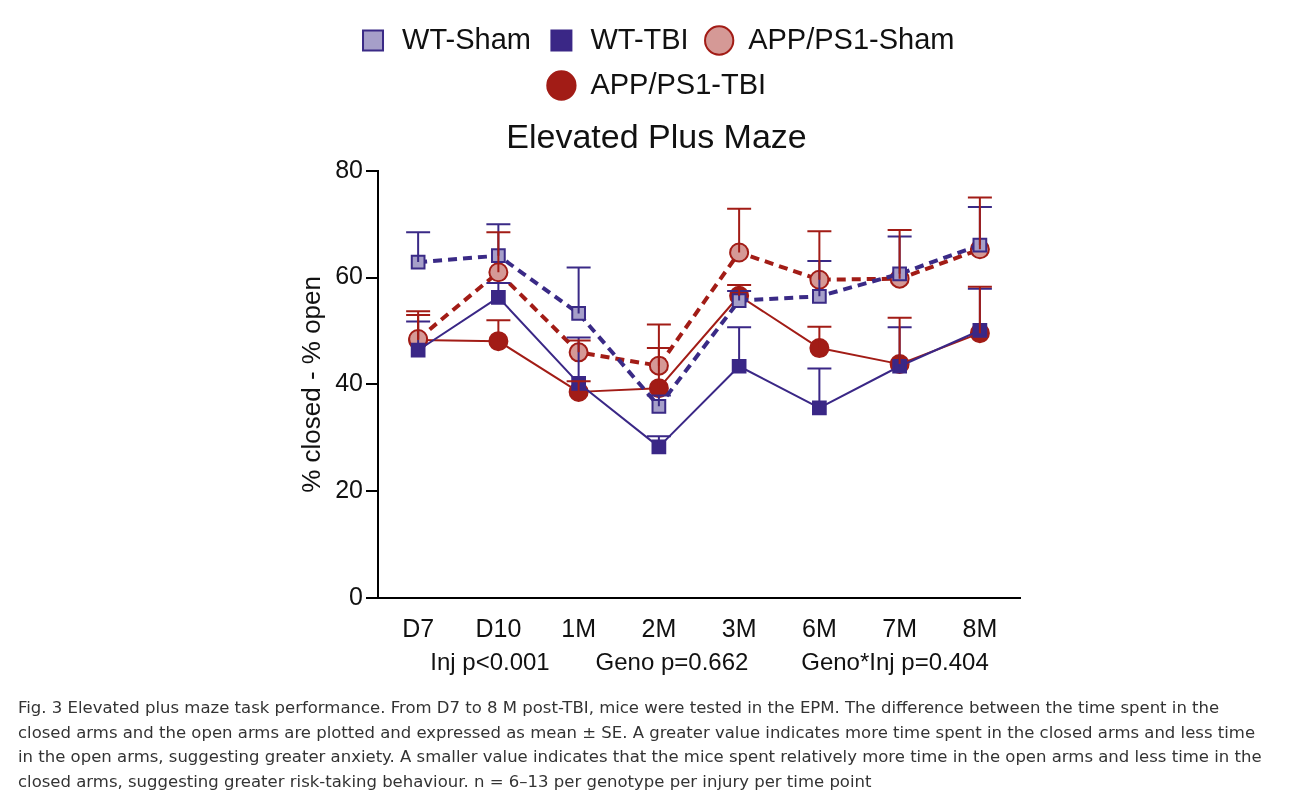 The width and height of the screenshot is (1293, 803). Describe the element at coordinates (851, 38) in the screenshot. I see `legend-label: APP/PS1-Sham` at that location.